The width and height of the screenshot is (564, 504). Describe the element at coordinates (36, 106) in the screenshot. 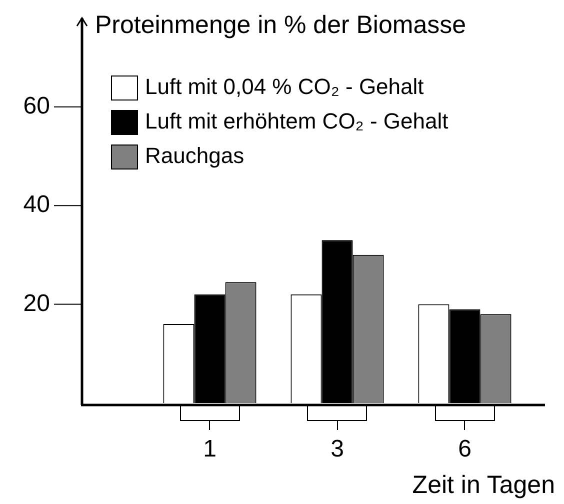

I see `y-tick-label: 60` at that location.